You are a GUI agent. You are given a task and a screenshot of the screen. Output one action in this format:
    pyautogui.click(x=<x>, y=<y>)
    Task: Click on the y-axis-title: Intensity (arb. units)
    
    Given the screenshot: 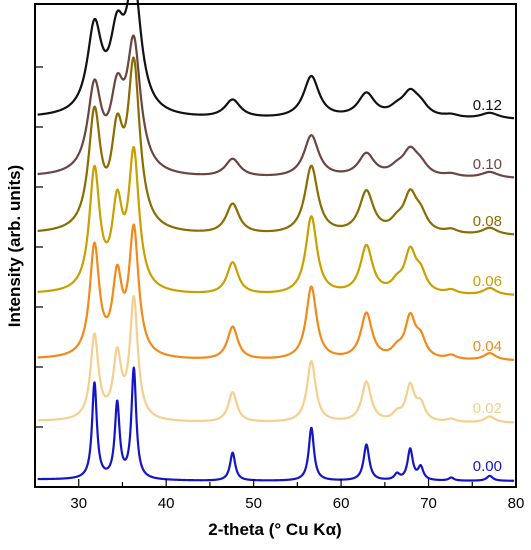 What is the action you would take?
    pyautogui.click(x=14, y=246)
    